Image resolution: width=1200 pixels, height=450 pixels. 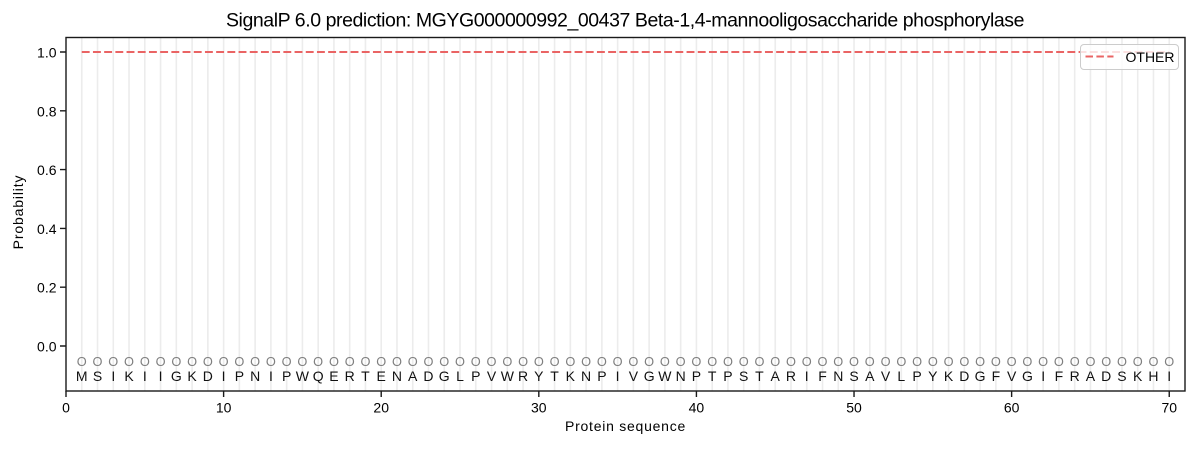 What do you see at coordinates (82, 376) in the screenshot?
I see `svg-text: M` at bounding box center [82, 376].